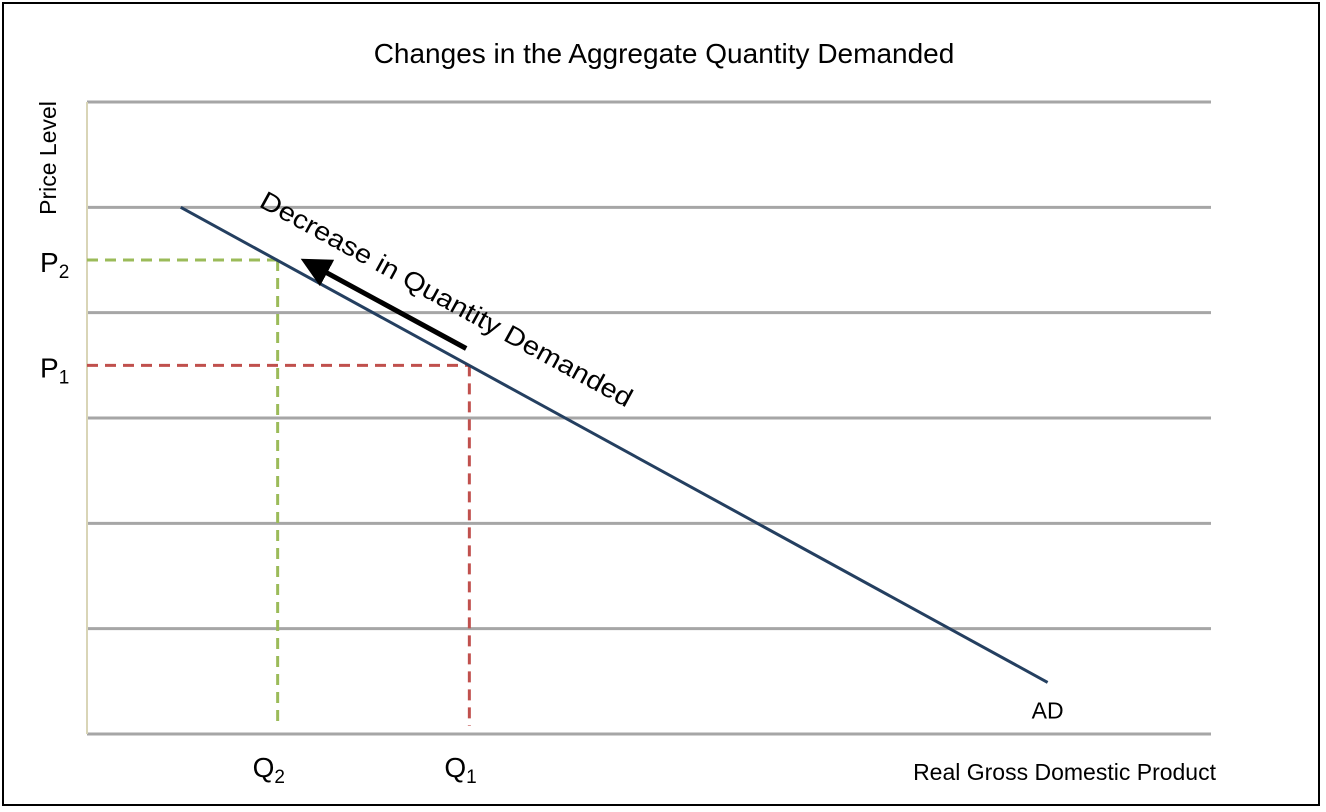  What do you see at coordinates (1065, 772) in the screenshot?
I see `x-axis-label: Real Gross Domestic Product` at bounding box center [1065, 772].